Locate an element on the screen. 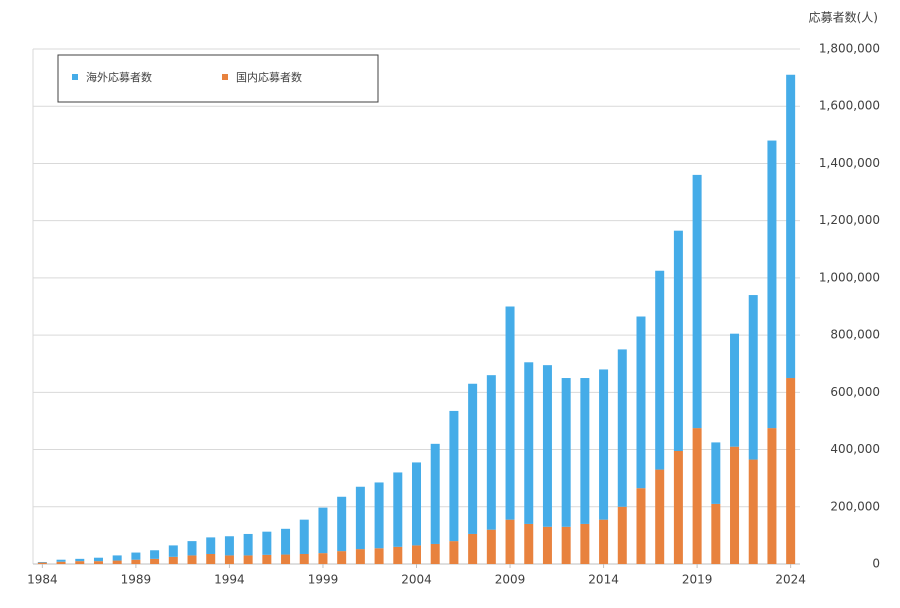  x-tick-label: 2009 is located at coordinates (510, 580).